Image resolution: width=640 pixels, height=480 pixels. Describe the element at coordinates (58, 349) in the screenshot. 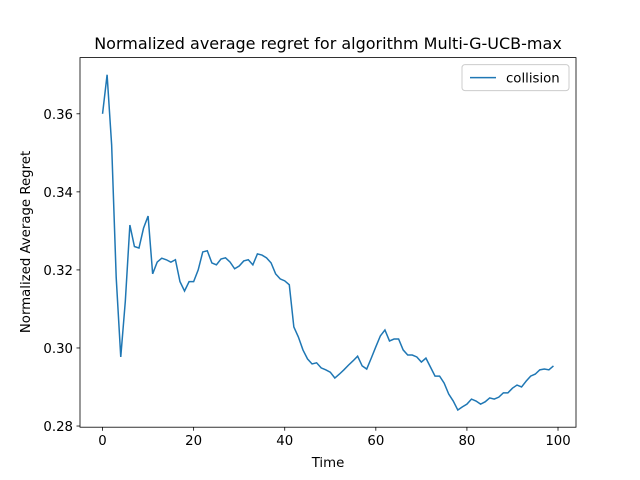

I see `y-tick-label: 0.30` at that location.